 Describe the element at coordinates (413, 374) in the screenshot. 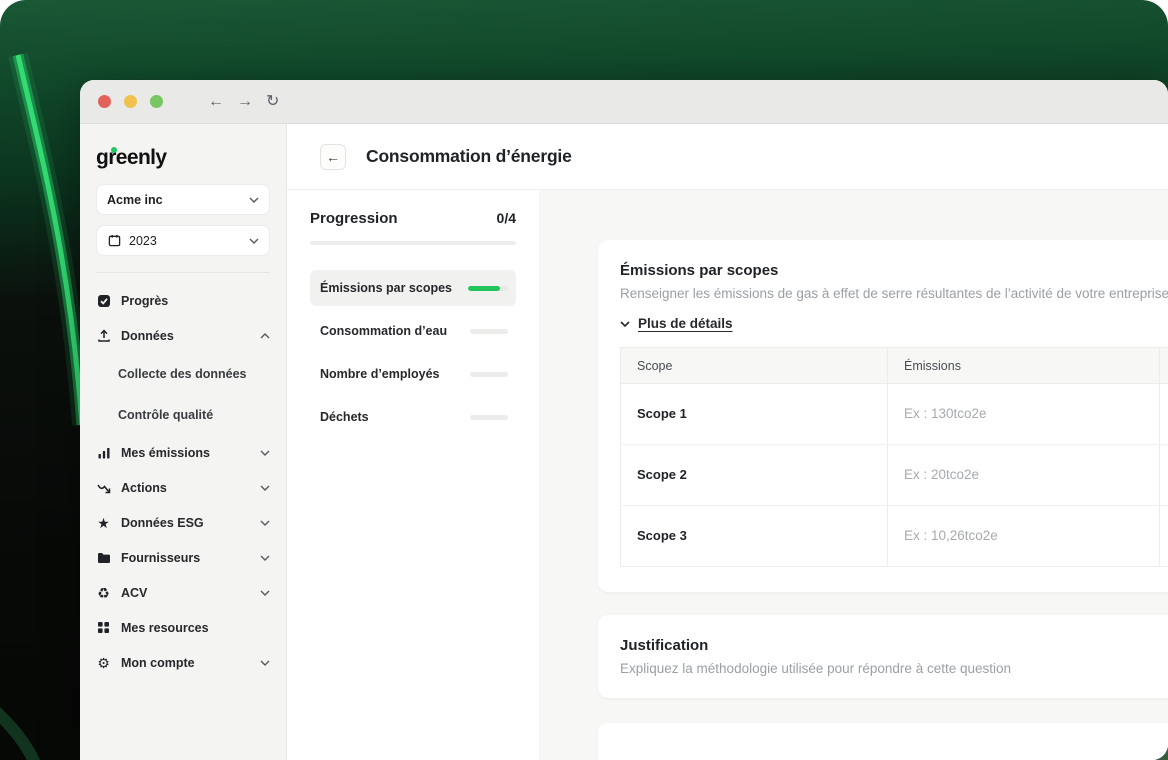

I see `progression-item-nombre-employes: Nombre d’employés` at that location.